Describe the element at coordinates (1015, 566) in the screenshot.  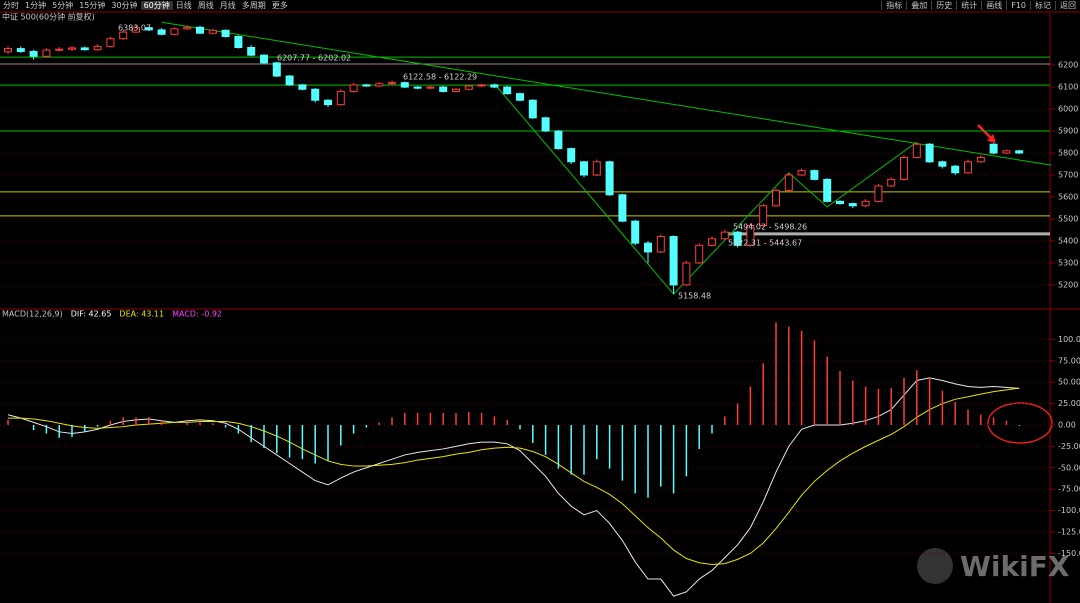
I see `watermark: WikiFX` at that location.